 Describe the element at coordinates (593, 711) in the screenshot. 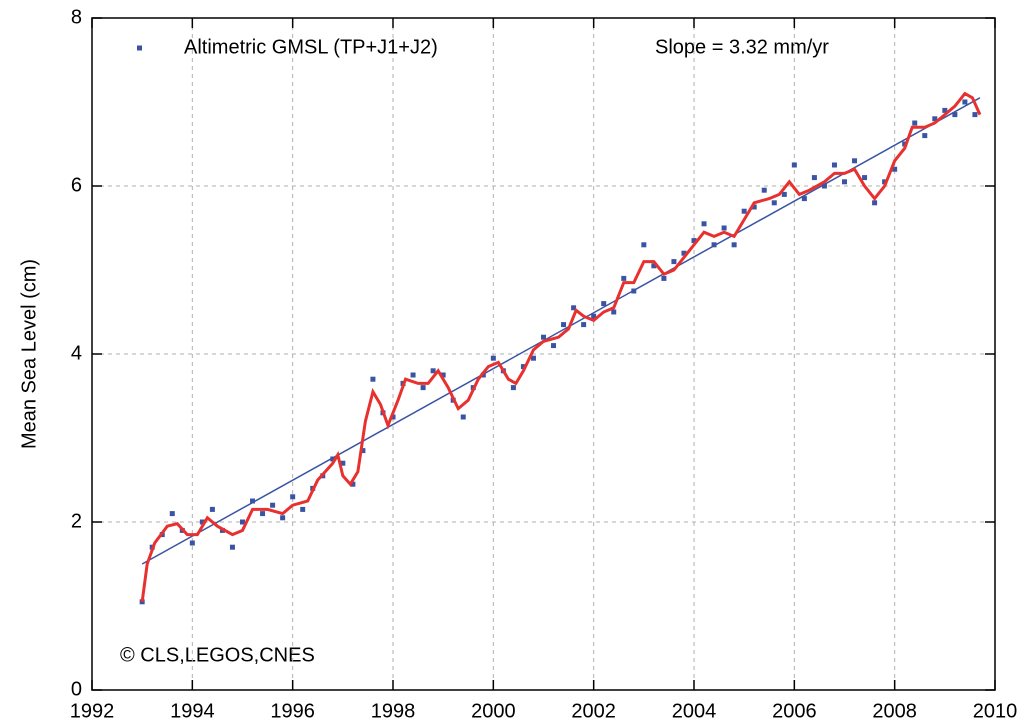

I see `x-tick-label: 2002` at that location.